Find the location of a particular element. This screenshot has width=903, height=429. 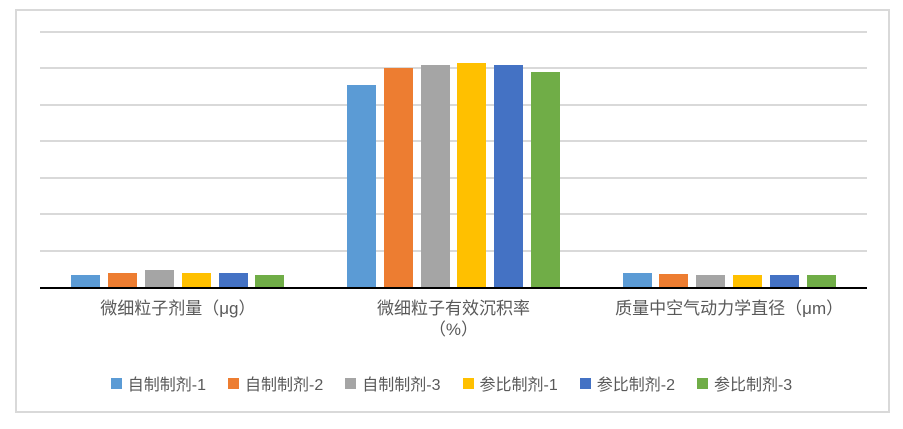

category-label: 质量中空气动力学直径（μm） is located at coordinates (729, 308).